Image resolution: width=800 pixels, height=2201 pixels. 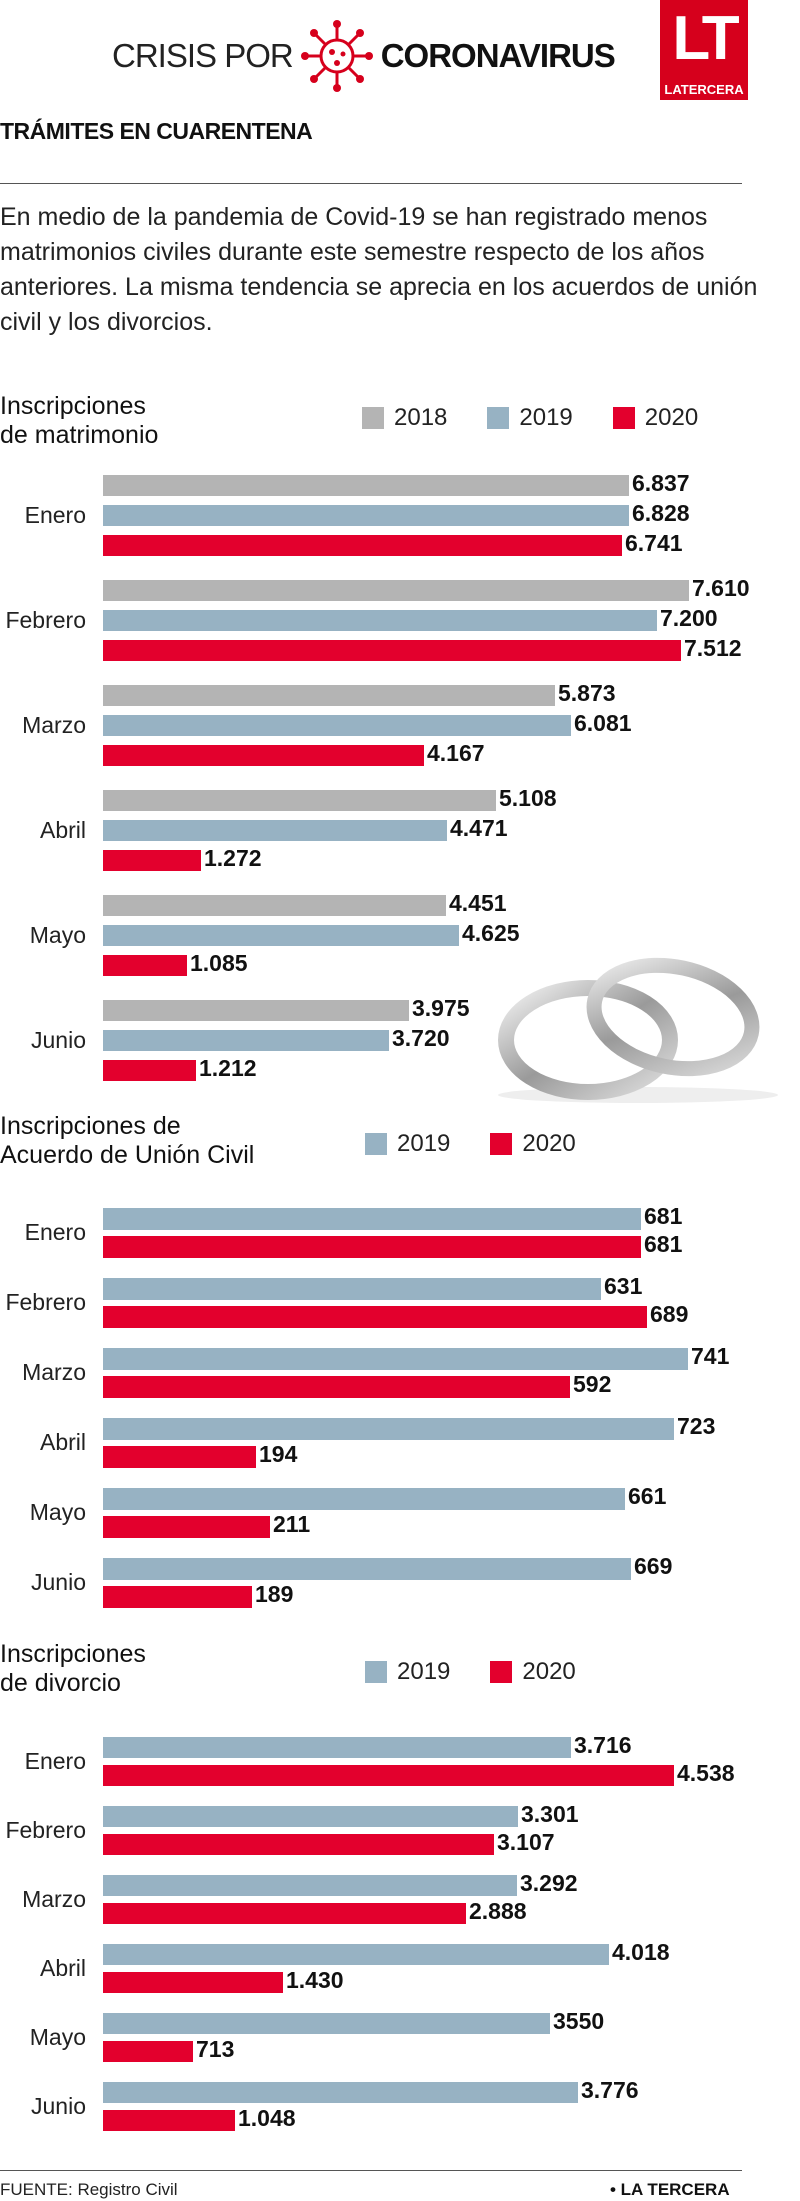 I want to click on bar-value-label: 631, so click(x=623, y=1286).